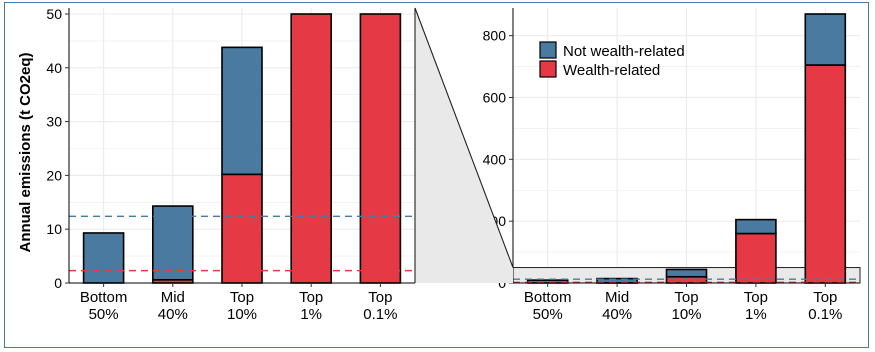  Describe the element at coordinates (464, 137) in the screenshot. I see `zoom-connector-top` at that location.